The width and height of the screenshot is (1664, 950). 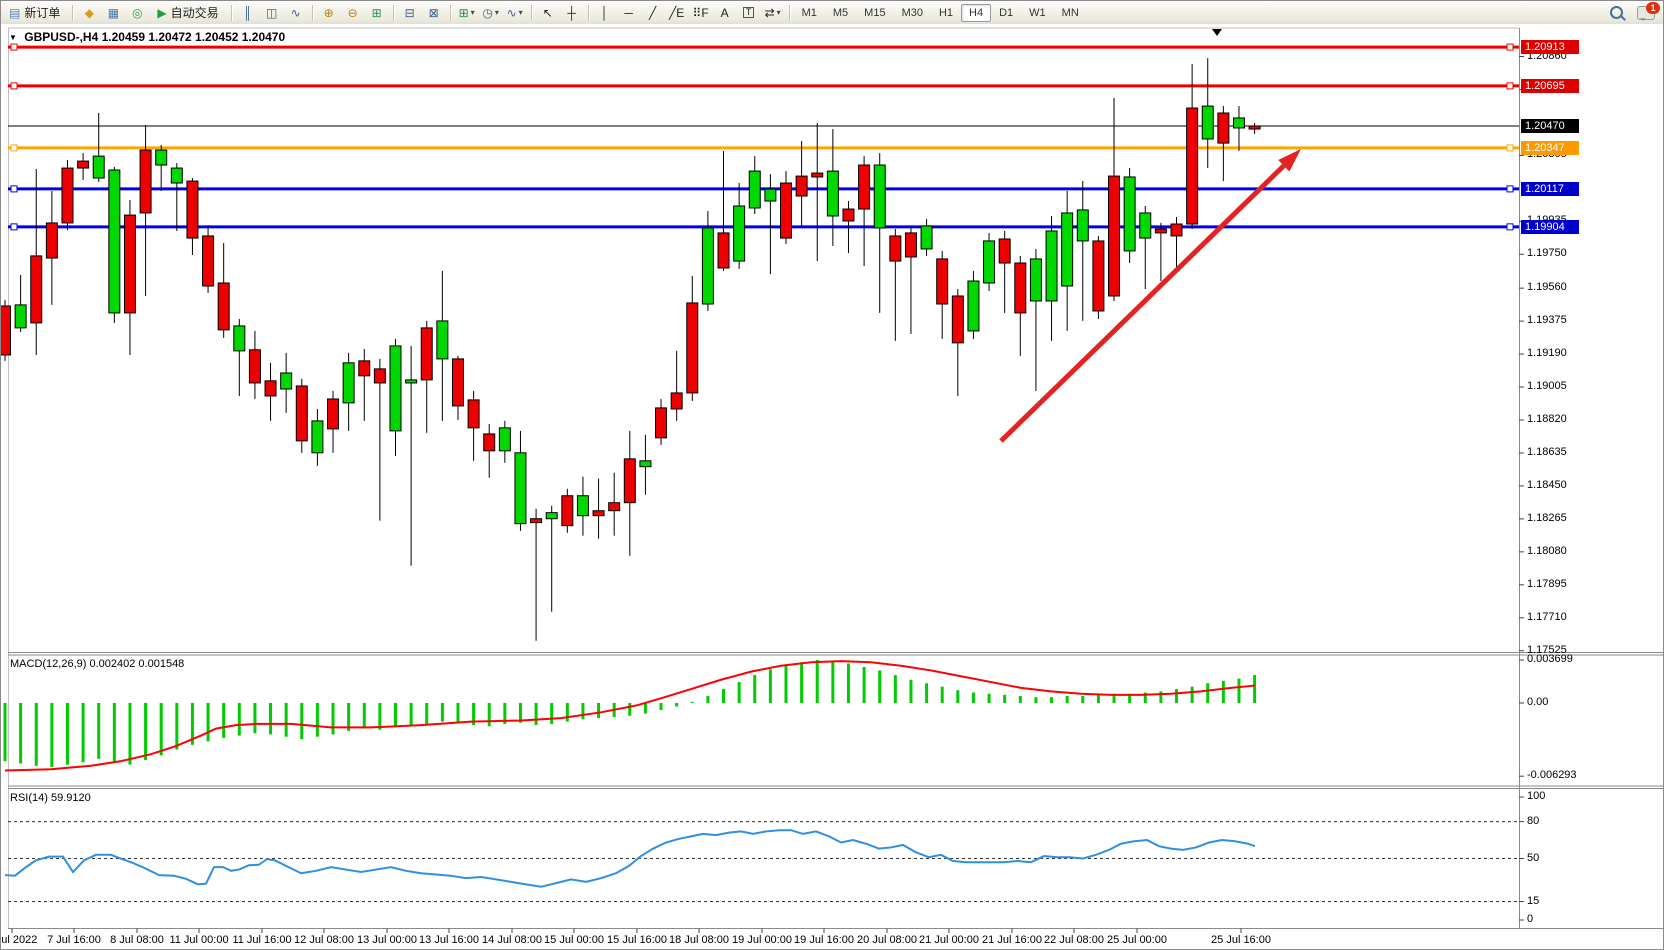 I want to click on search-icon, so click(x=1616, y=12).